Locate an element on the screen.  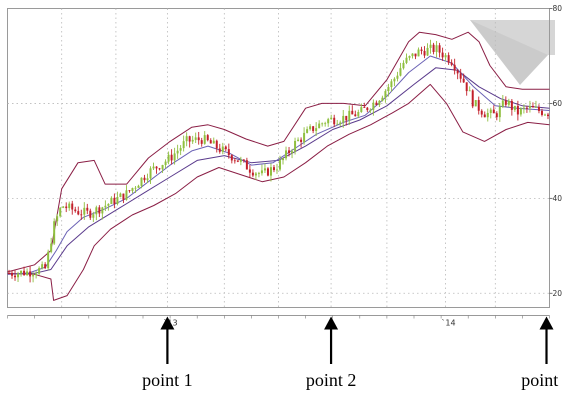
y-tick-label: 80 is located at coordinates (557, 8).